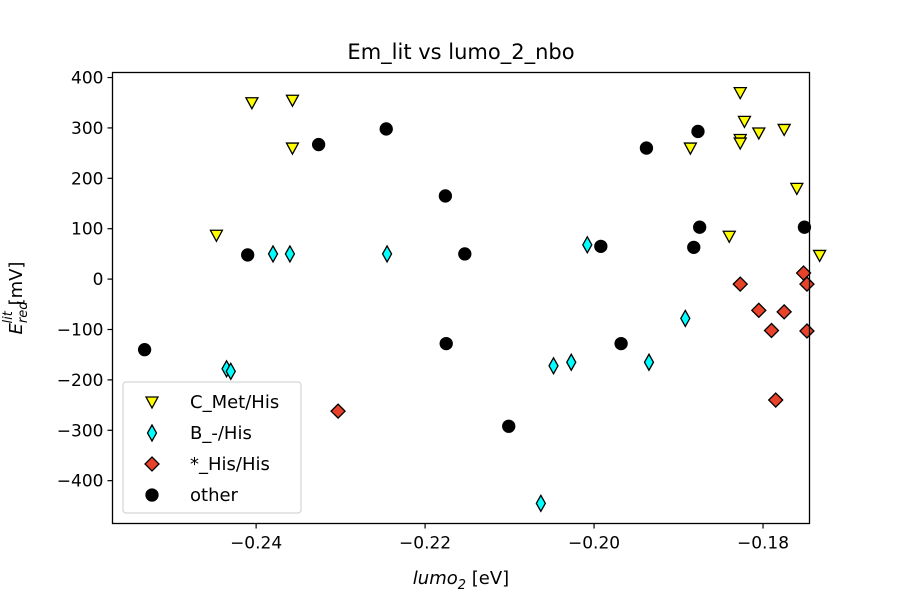  I want to click on x-tick-label: −0.18, so click(763, 544).